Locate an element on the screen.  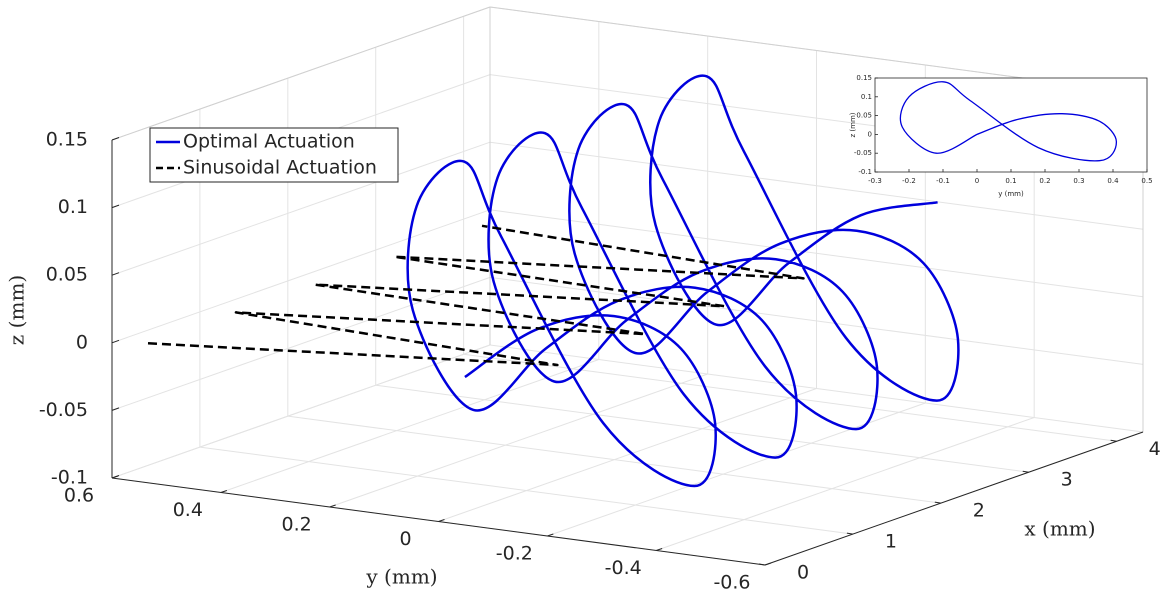
legend-label: Optimal Actuation is located at coordinates (269, 142).